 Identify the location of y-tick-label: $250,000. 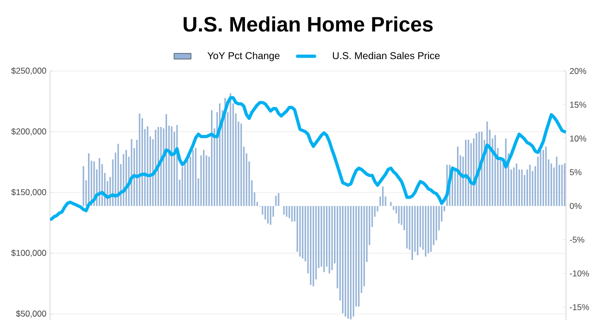
(28, 71).